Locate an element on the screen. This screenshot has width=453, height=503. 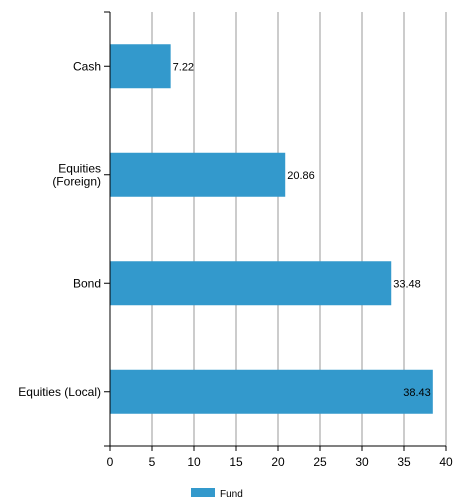
x-tick-label-15: 15 is located at coordinates (236, 462).